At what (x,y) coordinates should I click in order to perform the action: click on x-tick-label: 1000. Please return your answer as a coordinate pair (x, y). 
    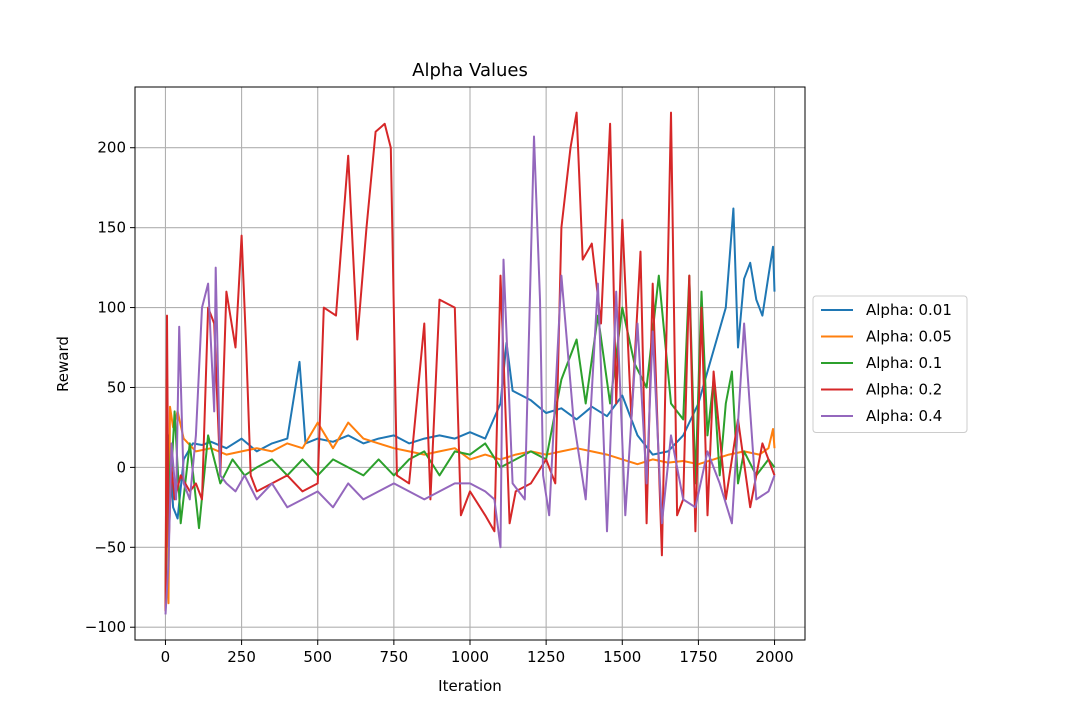
    Looking at the image, I should click on (470, 657).